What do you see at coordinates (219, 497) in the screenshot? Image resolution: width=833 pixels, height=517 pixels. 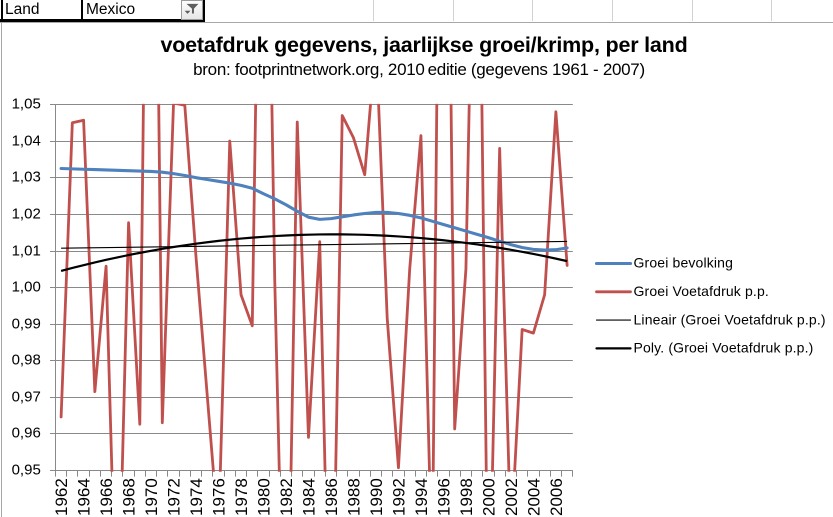 I see `svg-text: 1976` at bounding box center [219, 497].